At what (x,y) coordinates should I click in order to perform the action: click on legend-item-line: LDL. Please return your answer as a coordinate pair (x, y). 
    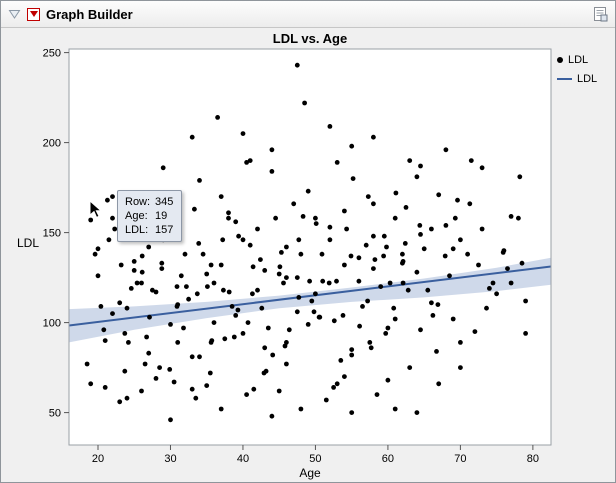
    Looking at the image, I should click on (577, 79).